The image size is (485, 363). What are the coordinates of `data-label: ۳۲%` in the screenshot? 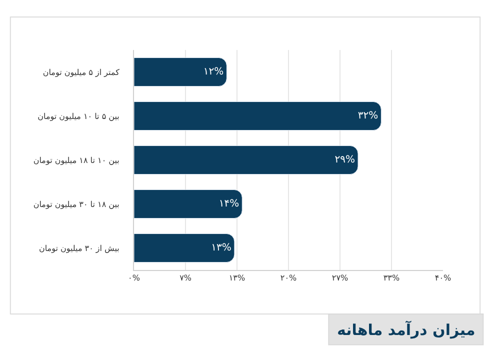 It's located at (368, 116).